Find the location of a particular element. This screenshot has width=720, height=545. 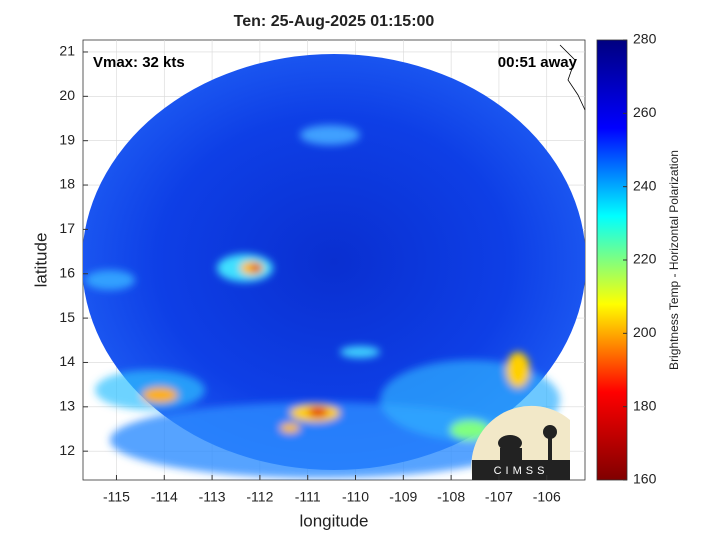

y-tick-label: 14 is located at coordinates (67, 361).